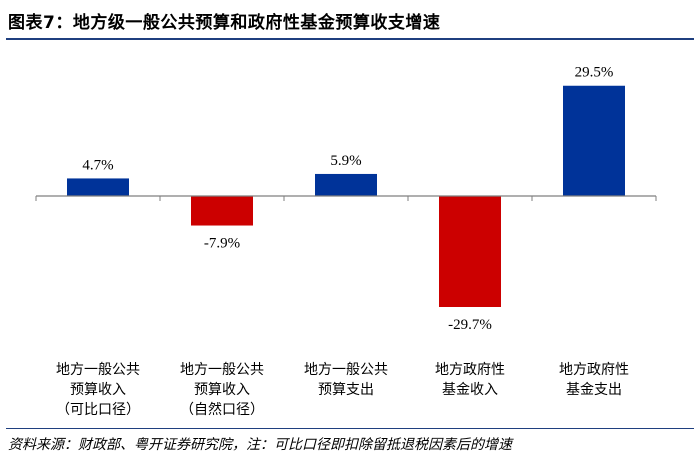 This screenshot has width=700, height=469. I want to click on category-label-3-line-1: 地方一般公共, so click(346, 370).